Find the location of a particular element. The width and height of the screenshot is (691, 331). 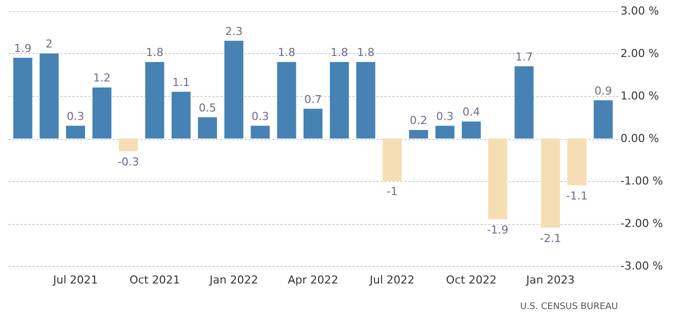

text: U.S. CENSUS BUREAU is located at coordinates (569, 307).